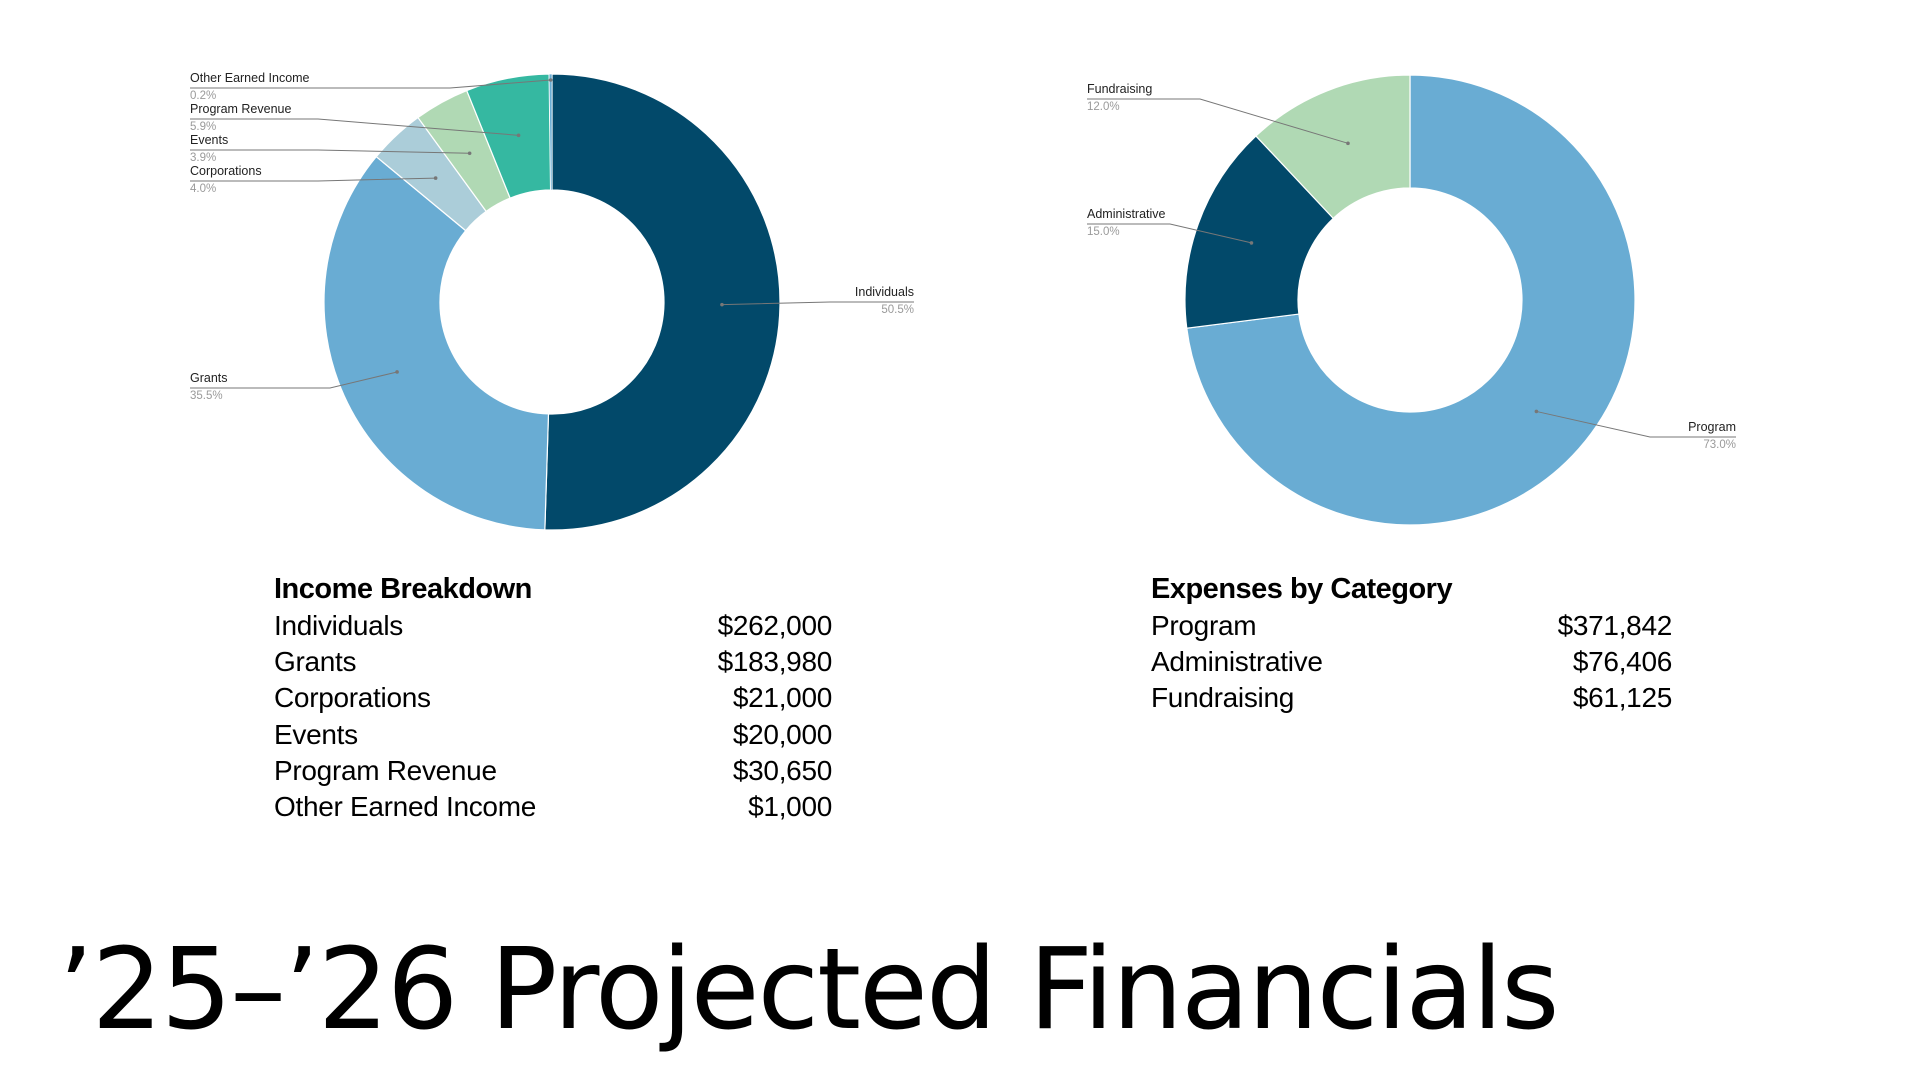  I want to click on table-row: Events $20,000, so click(553, 735).